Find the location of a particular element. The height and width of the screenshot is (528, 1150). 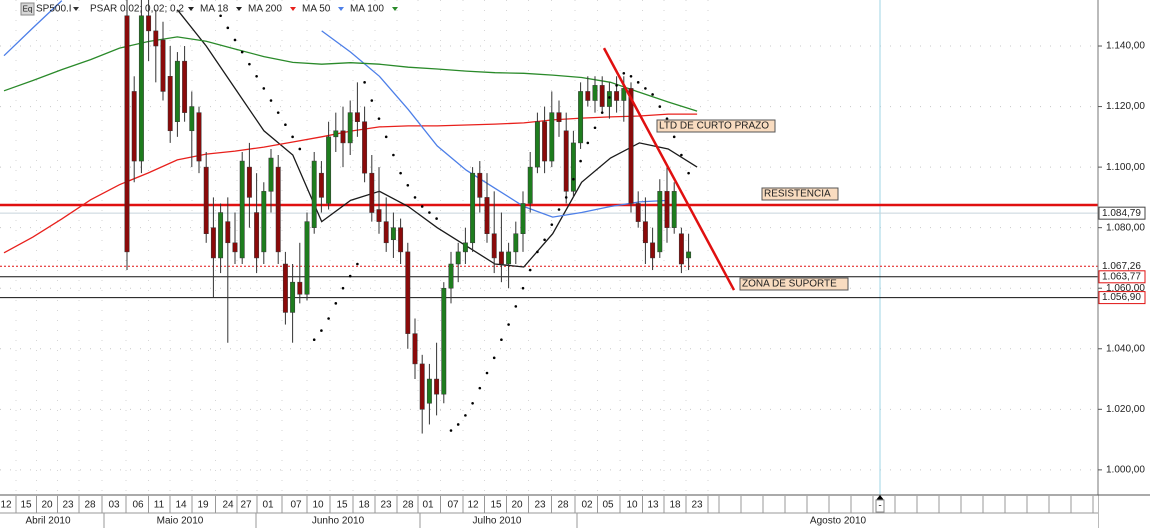

dropdown-arrow is located at coordinates (239, 9).